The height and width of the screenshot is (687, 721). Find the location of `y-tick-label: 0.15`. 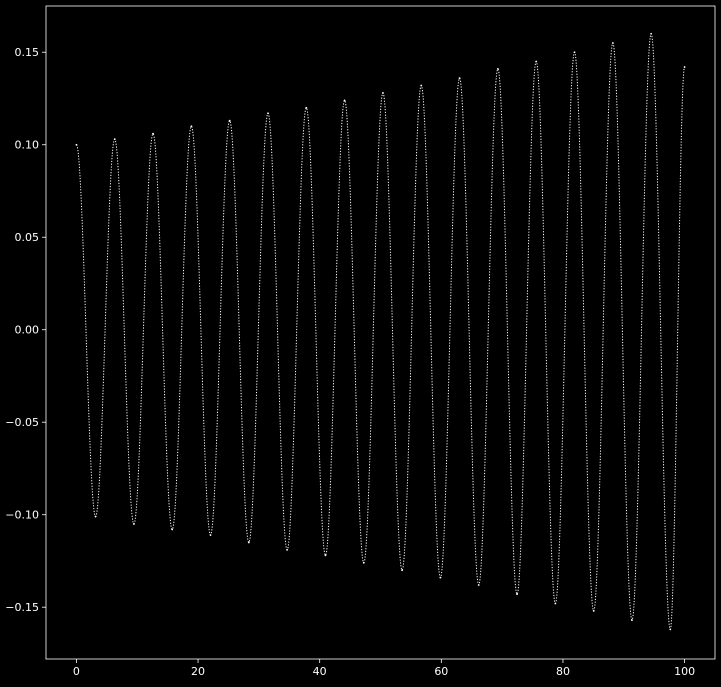

y-tick-label: 0.15 is located at coordinates (27, 52).